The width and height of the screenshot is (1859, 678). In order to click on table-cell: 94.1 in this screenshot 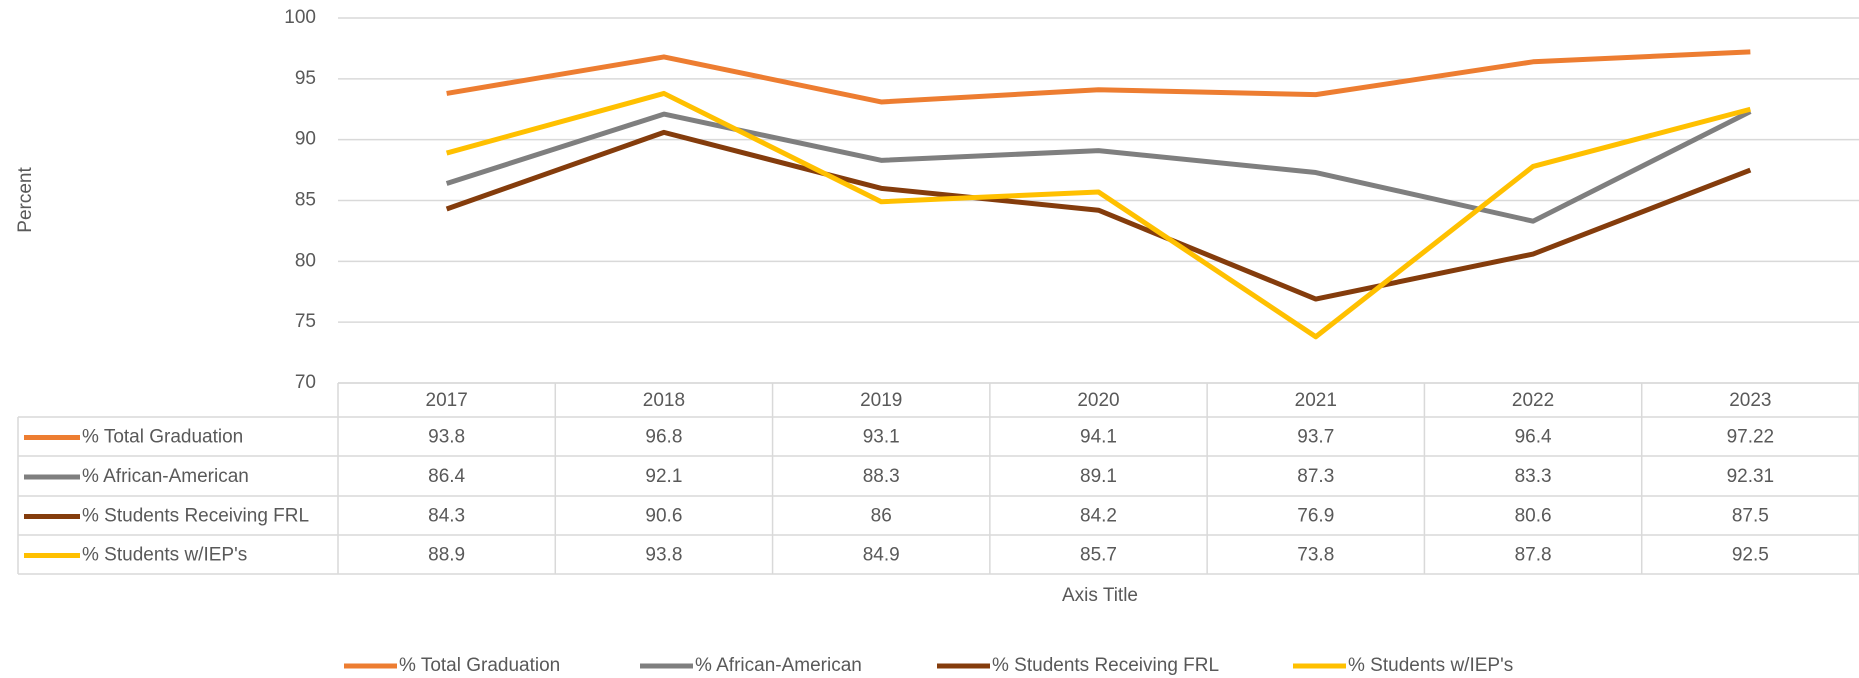, I will do `click(1098, 437)`.